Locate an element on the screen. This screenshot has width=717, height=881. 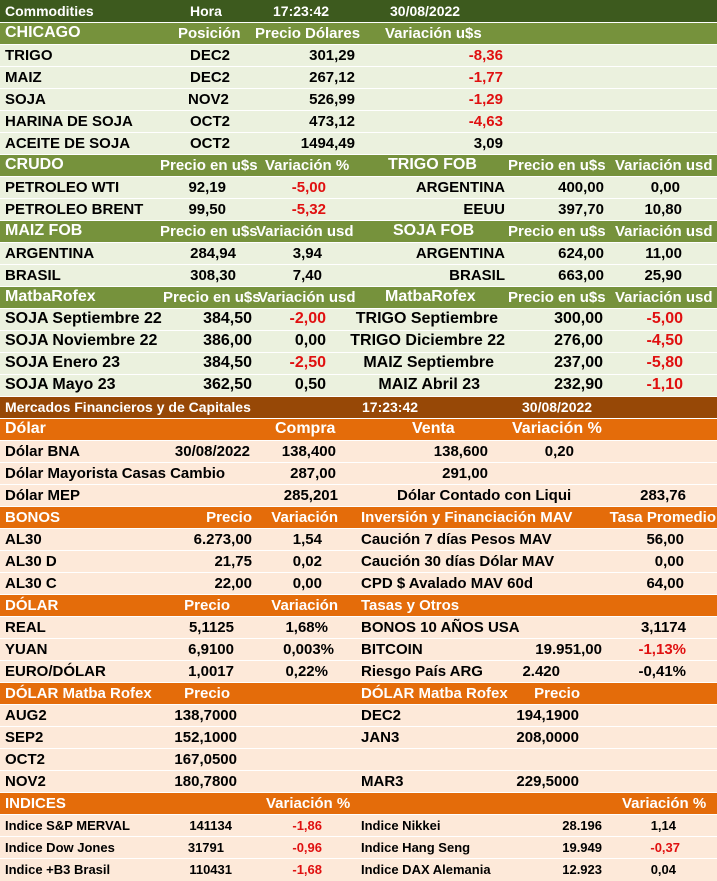
table-cell: 110431 is located at coordinates (210, 869).